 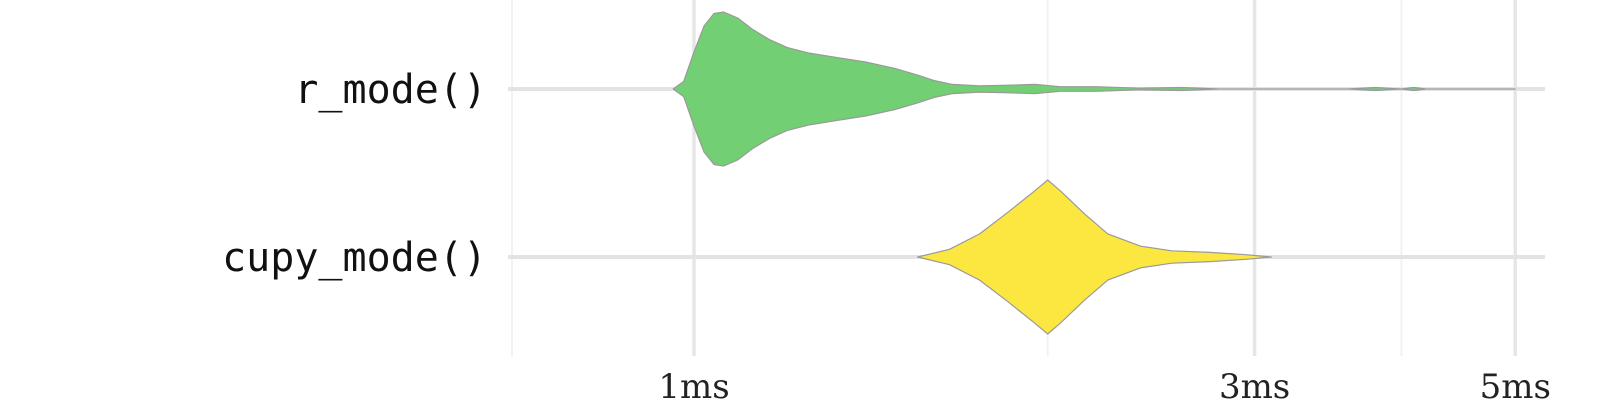 What do you see at coordinates (693, 383) in the screenshot?
I see `x-tick-label: 1ms` at bounding box center [693, 383].